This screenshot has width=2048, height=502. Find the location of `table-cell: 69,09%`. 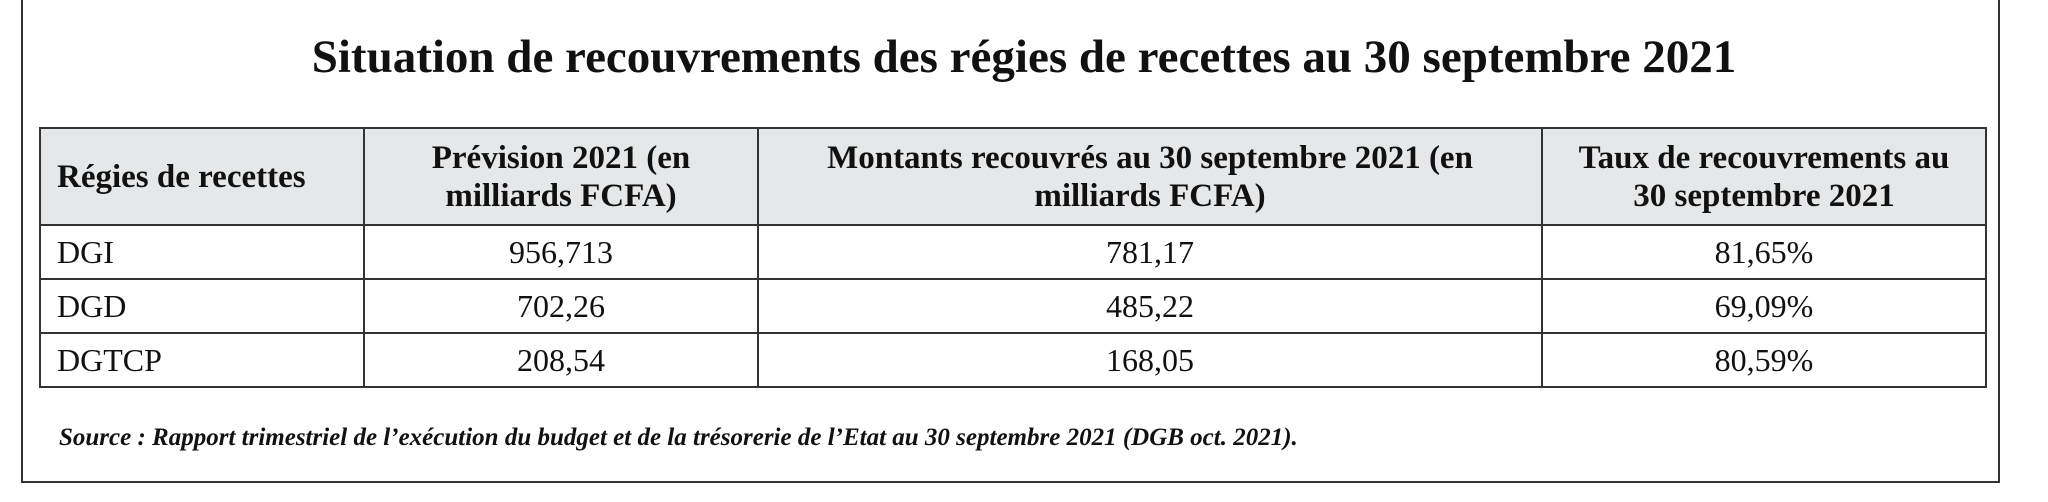

table-cell: 69,09% is located at coordinates (1764, 306).